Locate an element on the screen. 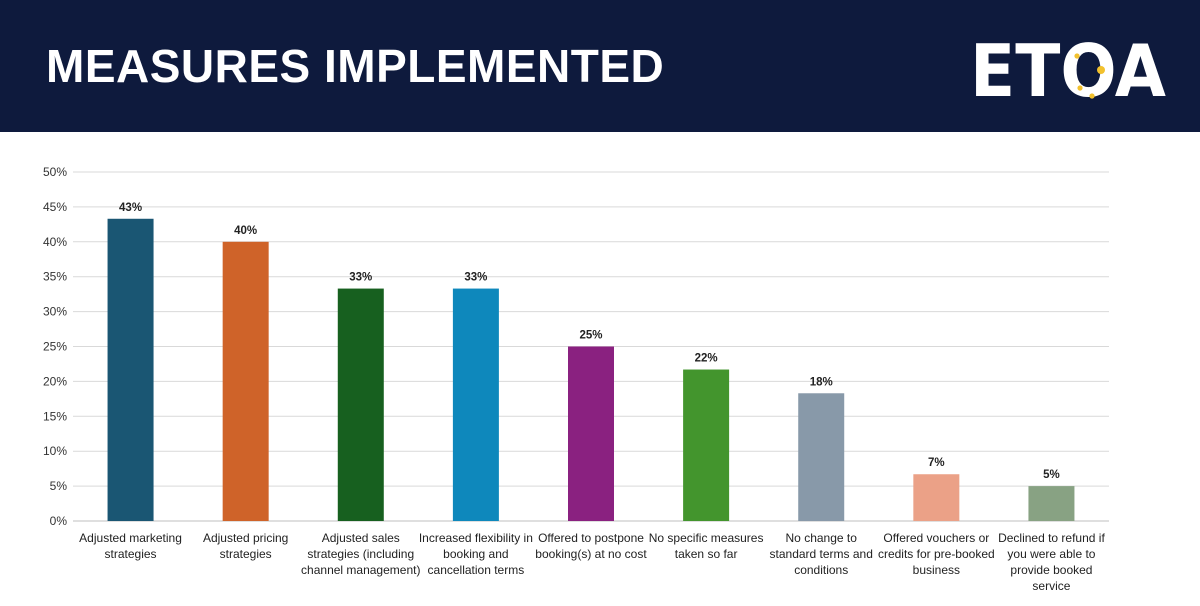 Image resolution: width=1200 pixels, height=606 pixels. data-label: 40% is located at coordinates (245, 231).